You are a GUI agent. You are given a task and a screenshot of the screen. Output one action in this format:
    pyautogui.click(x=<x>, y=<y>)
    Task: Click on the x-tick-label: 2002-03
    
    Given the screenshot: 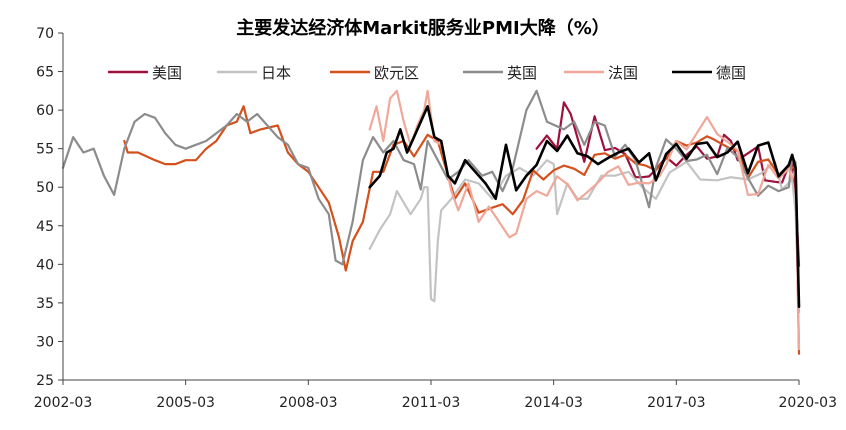 What is the action you would take?
    pyautogui.click(x=63, y=403)
    